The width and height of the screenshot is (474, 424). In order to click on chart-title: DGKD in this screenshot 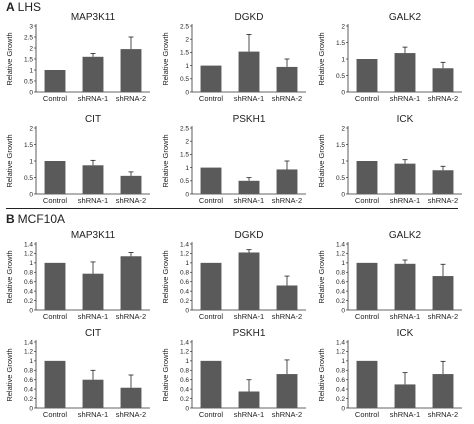, I will do `click(249, 235)`.